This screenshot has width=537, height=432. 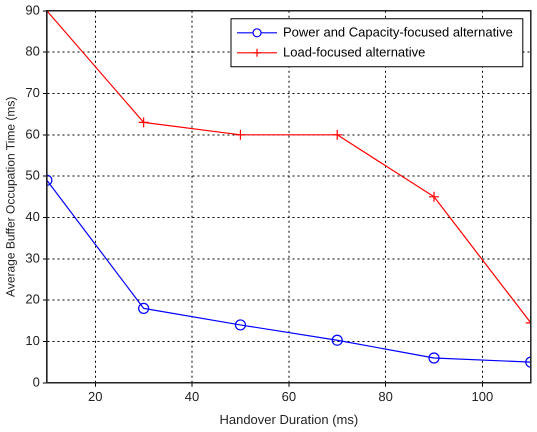 I want to click on y-tick-label: 10, so click(x=32, y=340).